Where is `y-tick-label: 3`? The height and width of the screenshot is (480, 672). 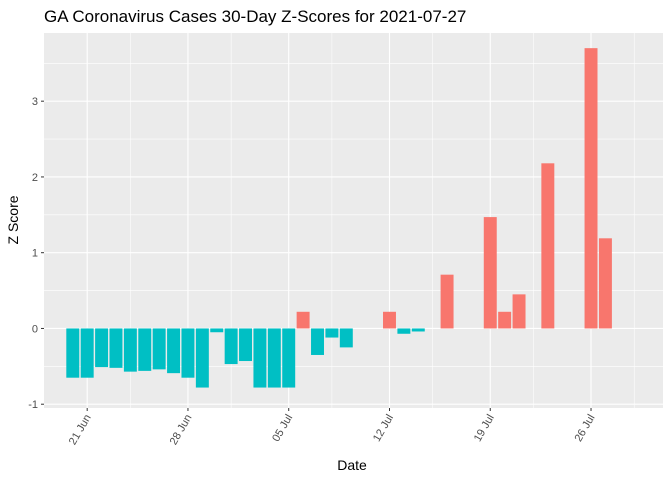 y-tick-label: 3 is located at coordinates (35, 102).